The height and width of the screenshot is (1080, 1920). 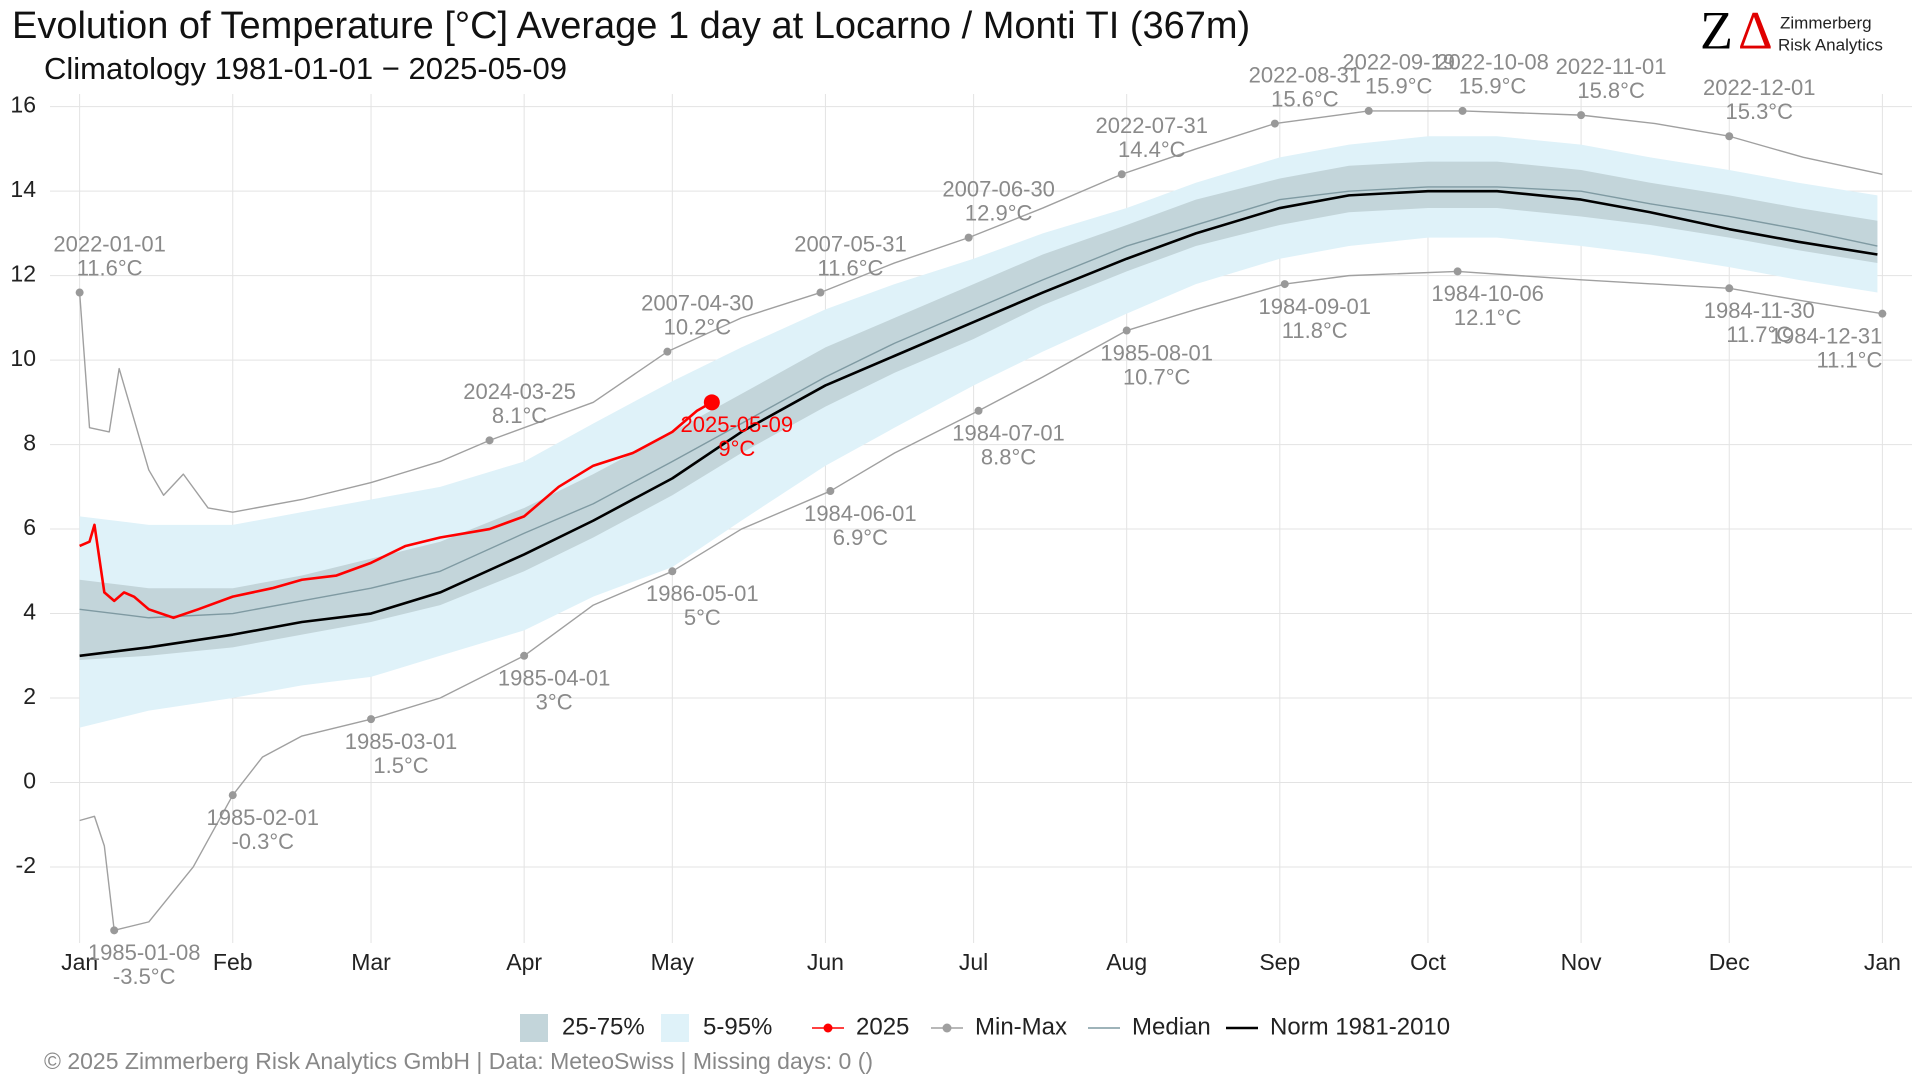 I want to click on annotation-value: 8.8°C, so click(x=1008, y=457).